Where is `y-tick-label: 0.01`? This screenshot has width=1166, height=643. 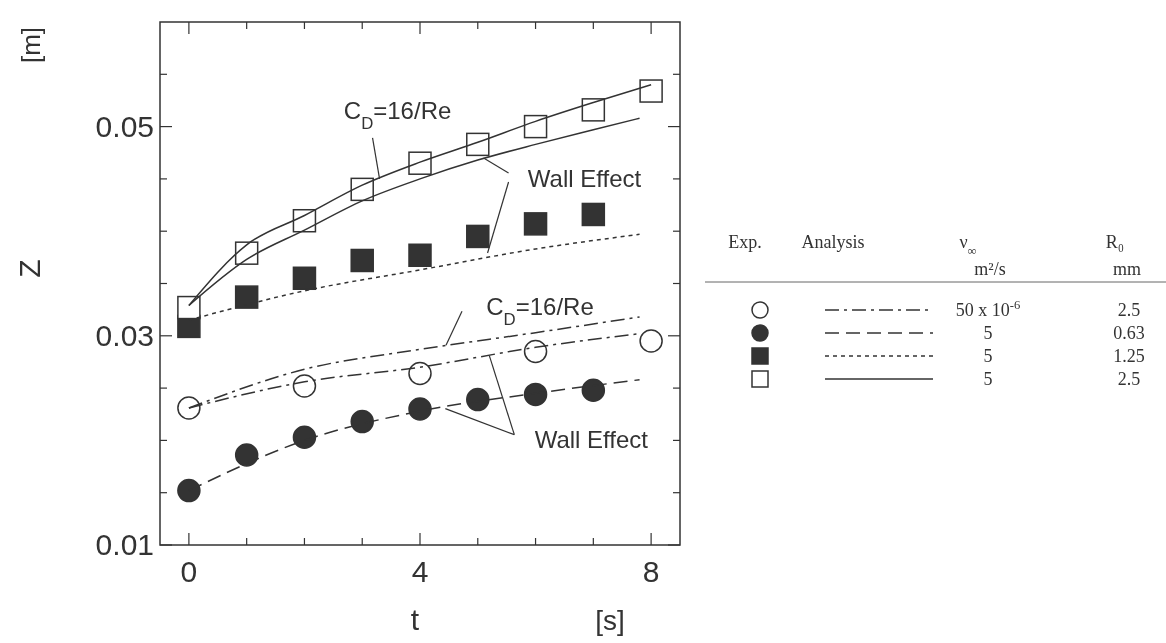
y-tick-label: 0.01 is located at coordinates (124, 544).